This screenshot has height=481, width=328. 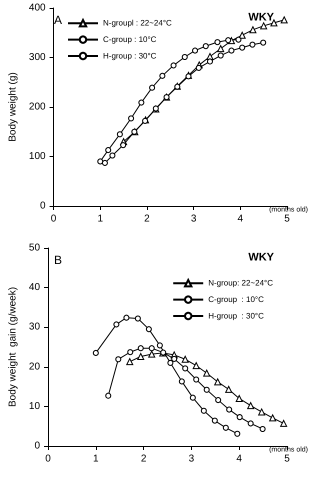 What do you see at coordinates (13, 107) in the screenshot?
I see `y-axis-title: Body weight (g)` at bounding box center [13, 107].